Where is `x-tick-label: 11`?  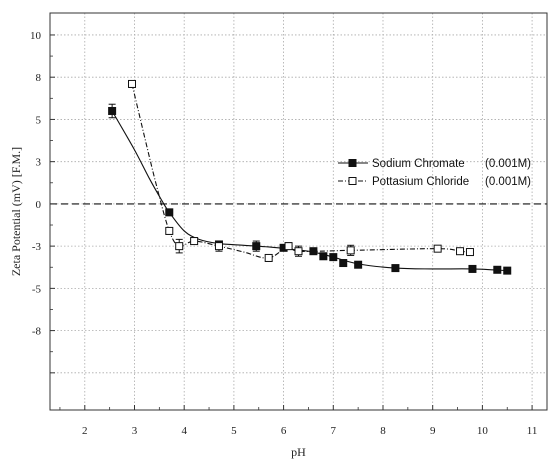
x-tick-label: 11 is located at coordinates (532, 431).